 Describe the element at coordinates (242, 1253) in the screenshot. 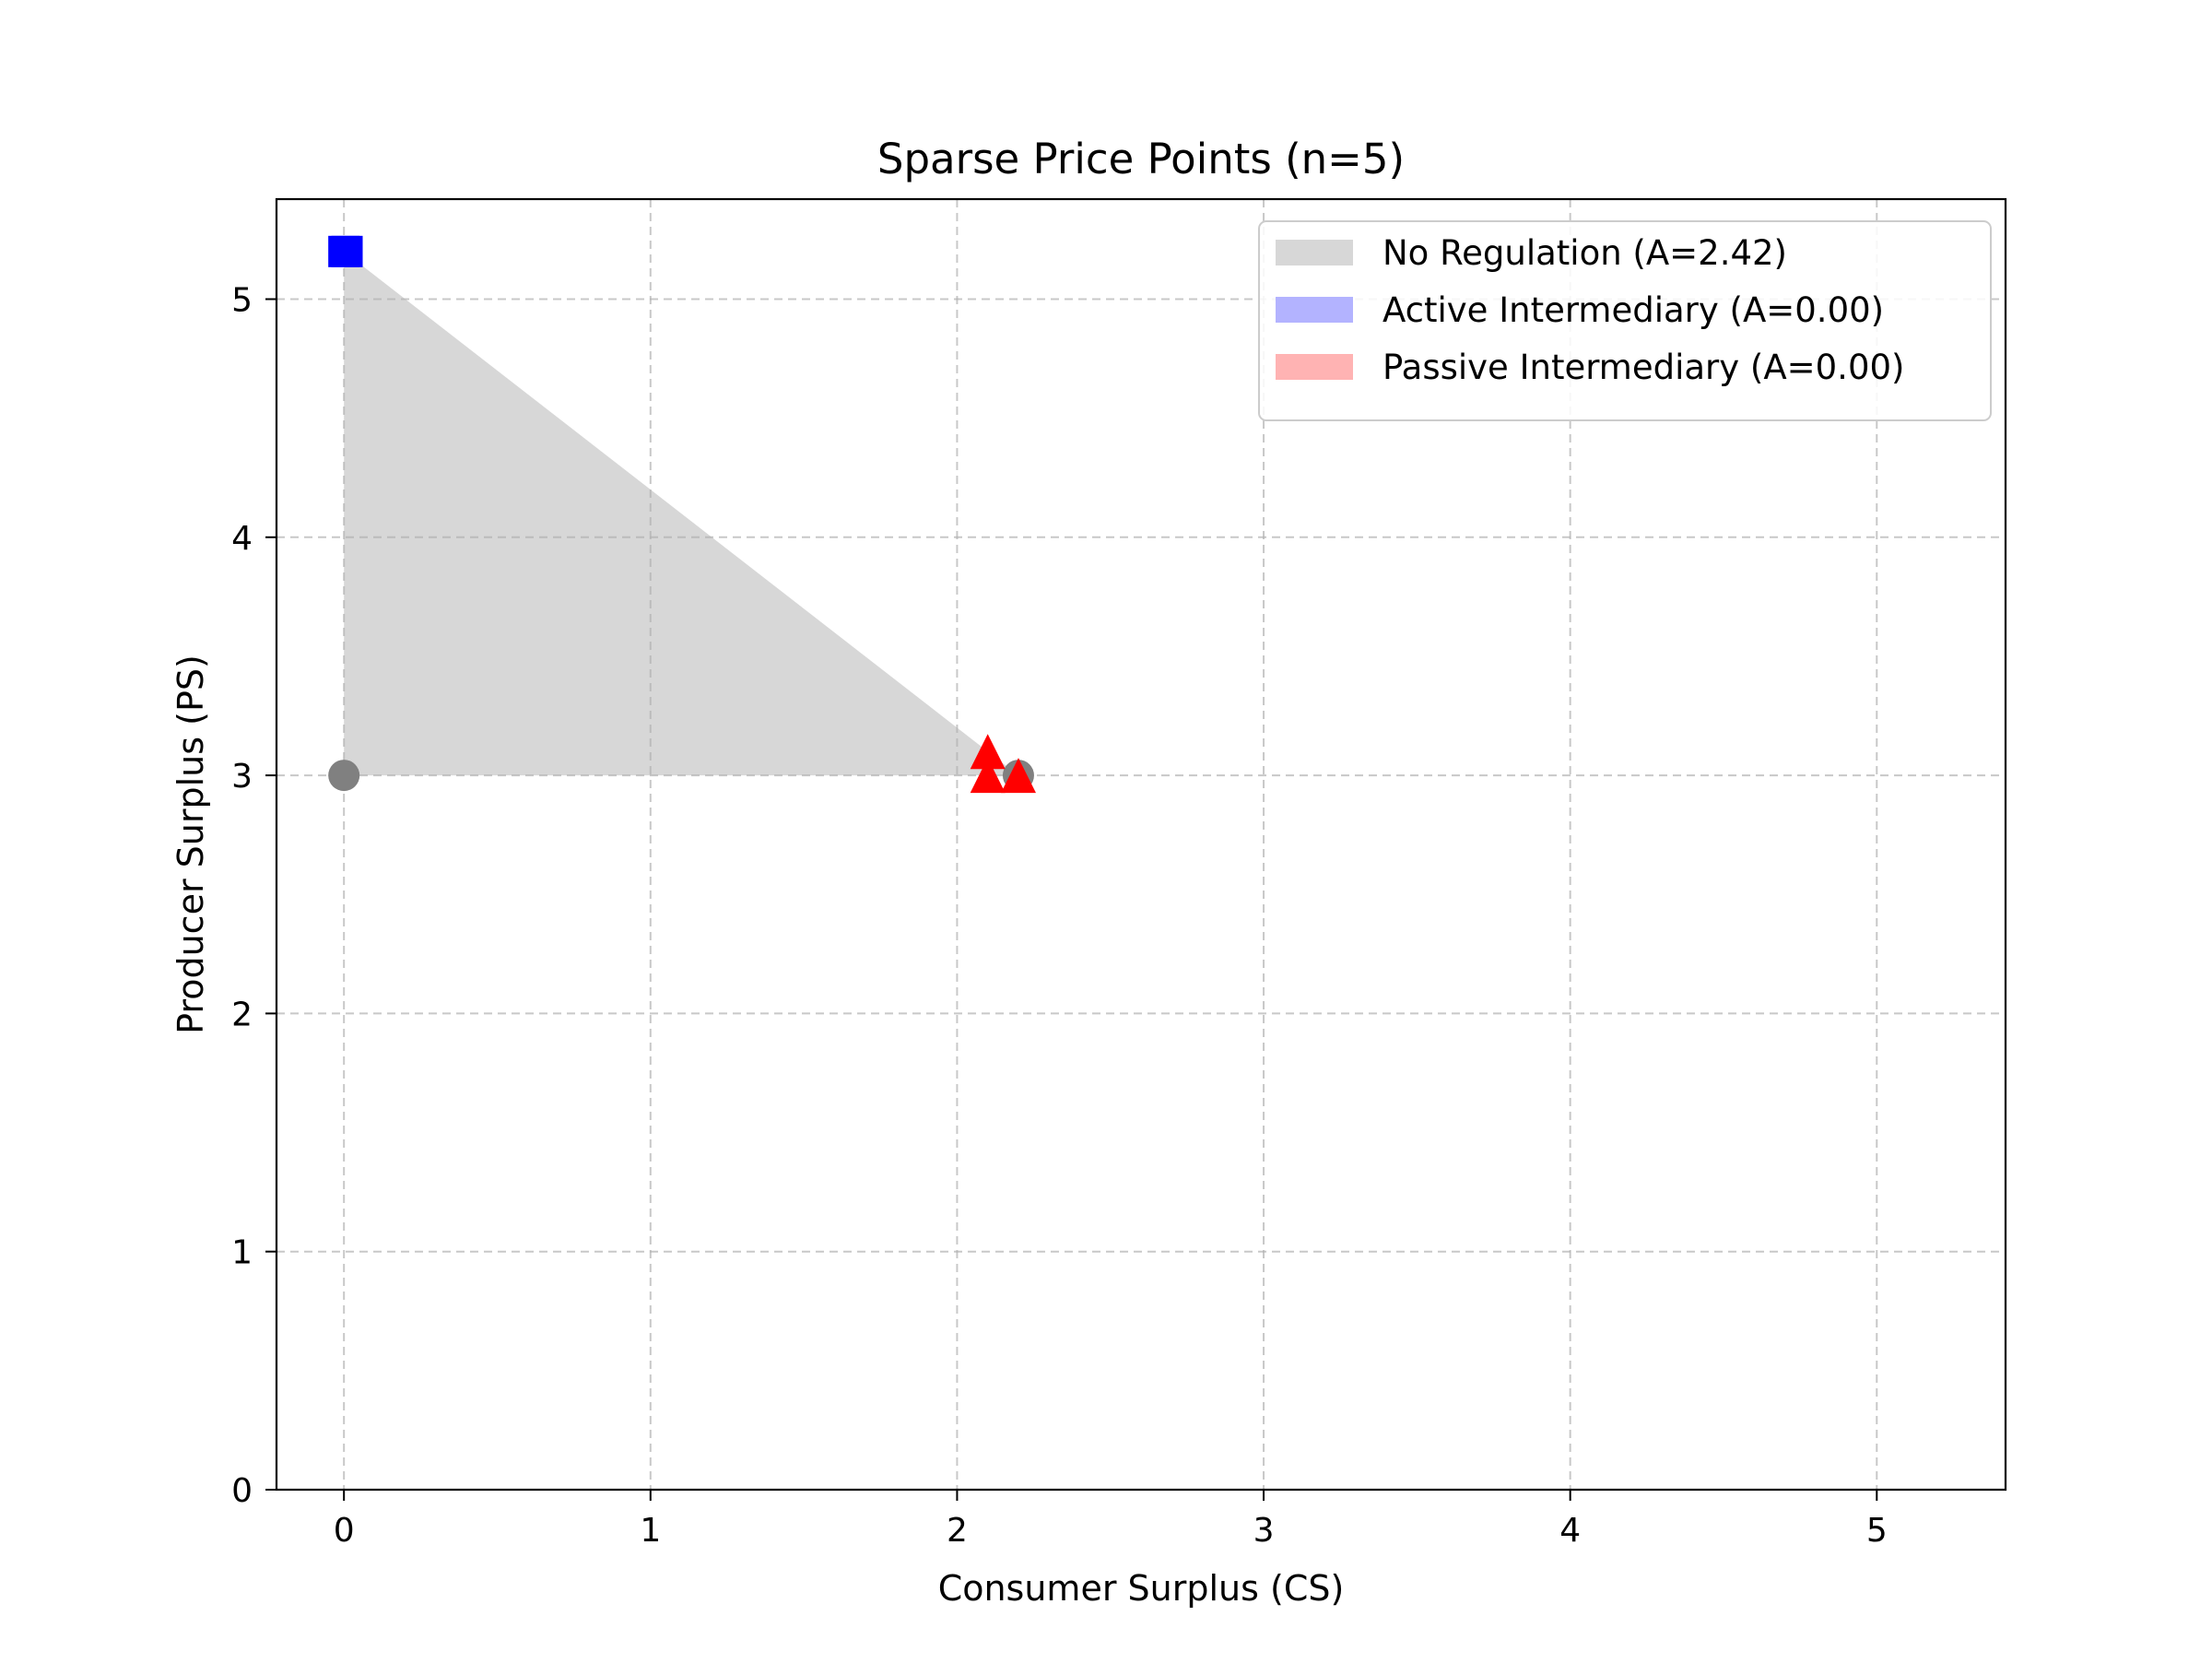

I see `y-tick-label: 1` at that location.